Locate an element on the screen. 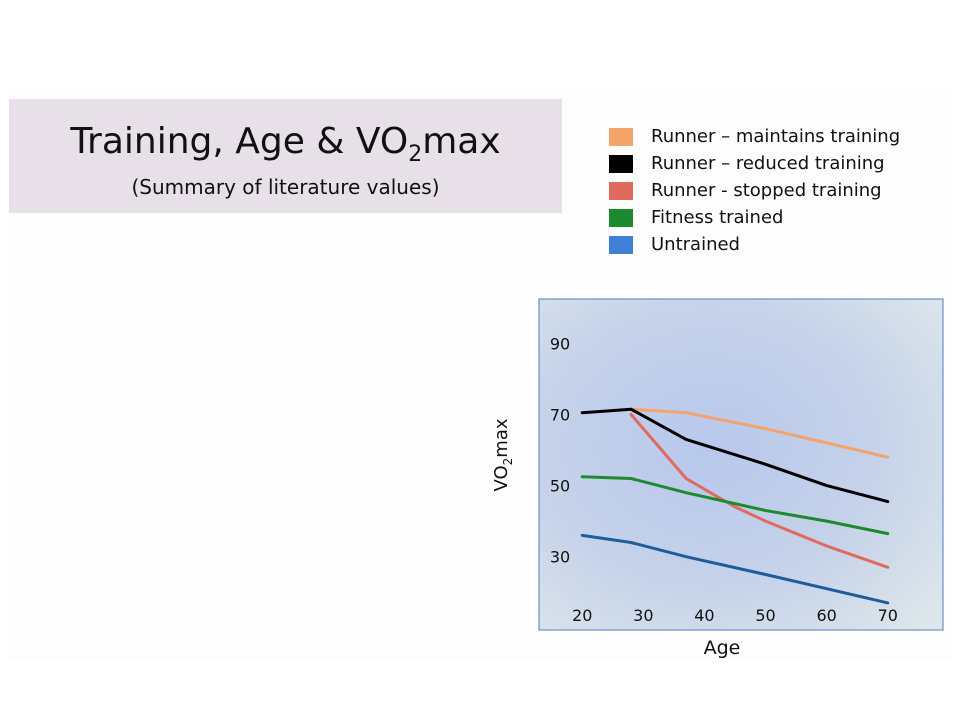 Image resolution: width=960 pixels, height=720 pixels. x-tick-label: 60 is located at coordinates (826, 615).